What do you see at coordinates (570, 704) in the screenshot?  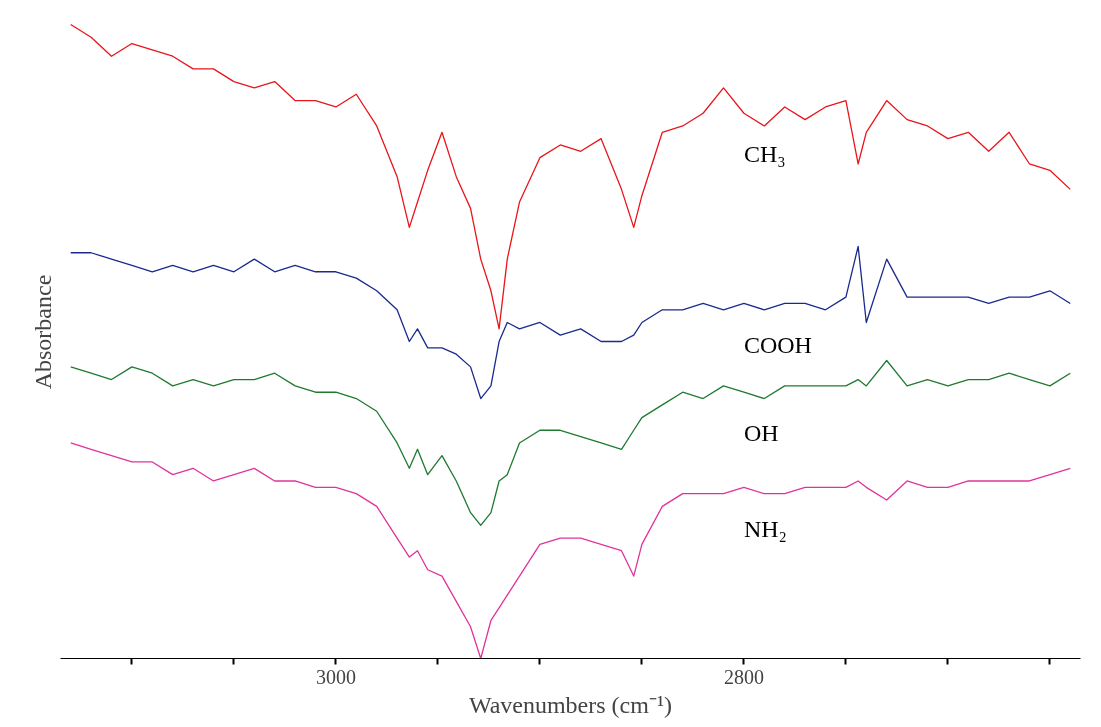 I see `x-axis-title: Wavenumbers (cm⁻¹)` at bounding box center [570, 704].